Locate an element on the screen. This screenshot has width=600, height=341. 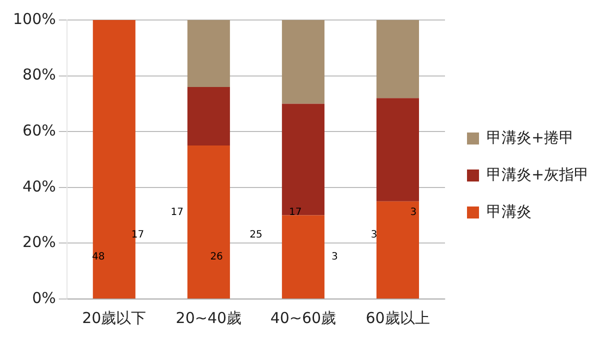
legend-label: 甲溝炎 is located at coordinates (509, 211).